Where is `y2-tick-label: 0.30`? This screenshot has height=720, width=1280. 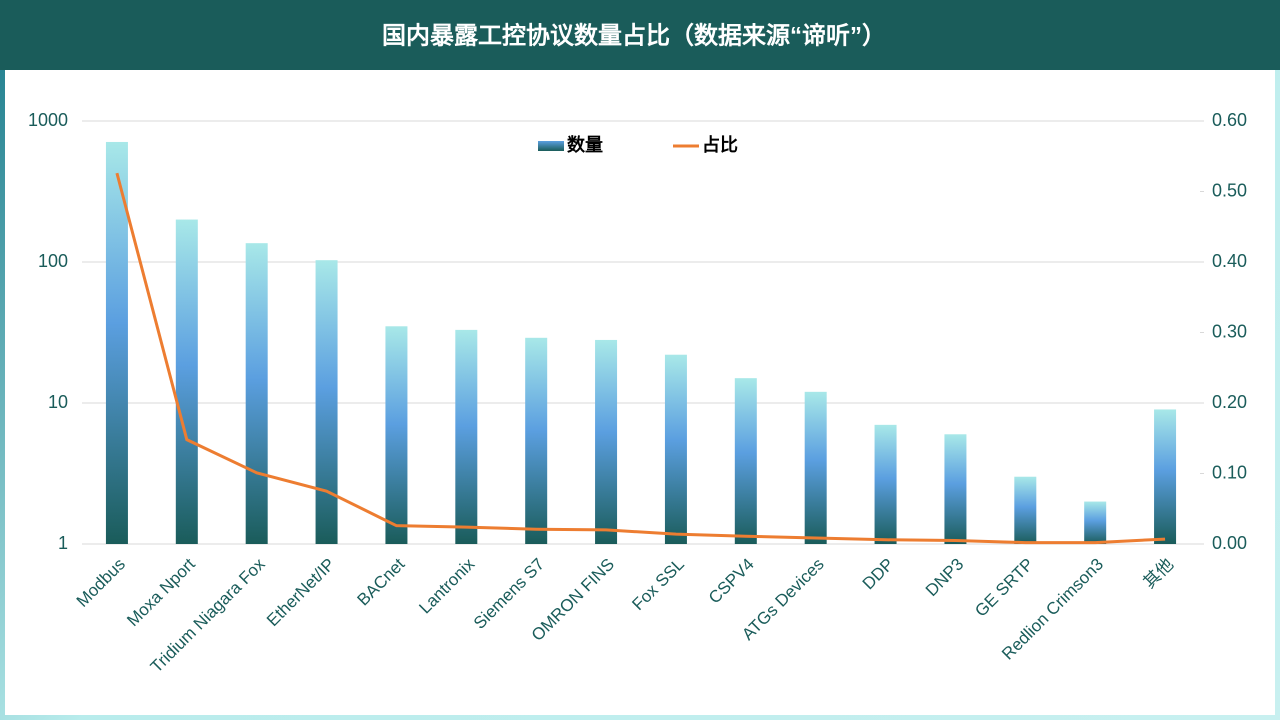 y2-tick-label: 0.30 is located at coordinates (1229, 331).